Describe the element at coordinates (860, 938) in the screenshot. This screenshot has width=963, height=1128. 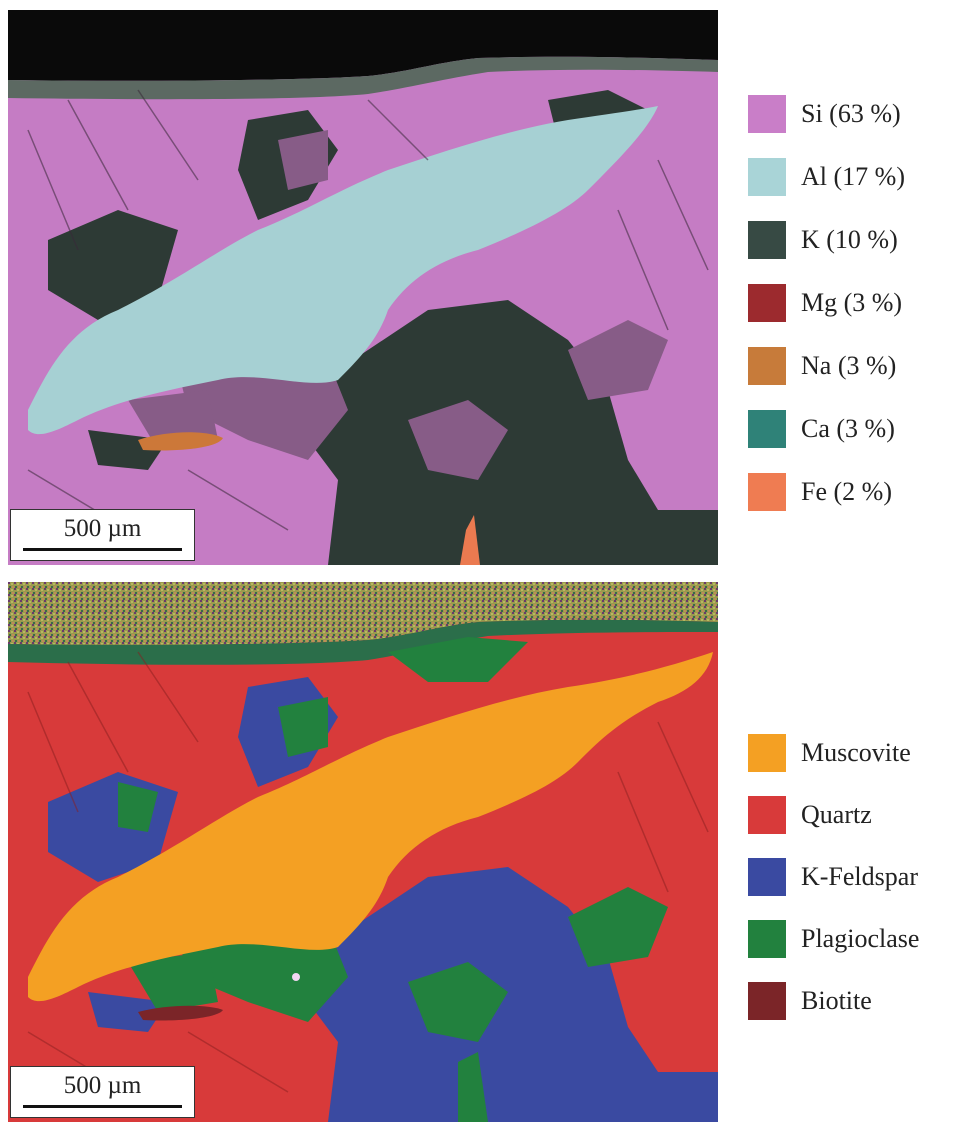
I see `legend-label: Plagioclase` at that location.